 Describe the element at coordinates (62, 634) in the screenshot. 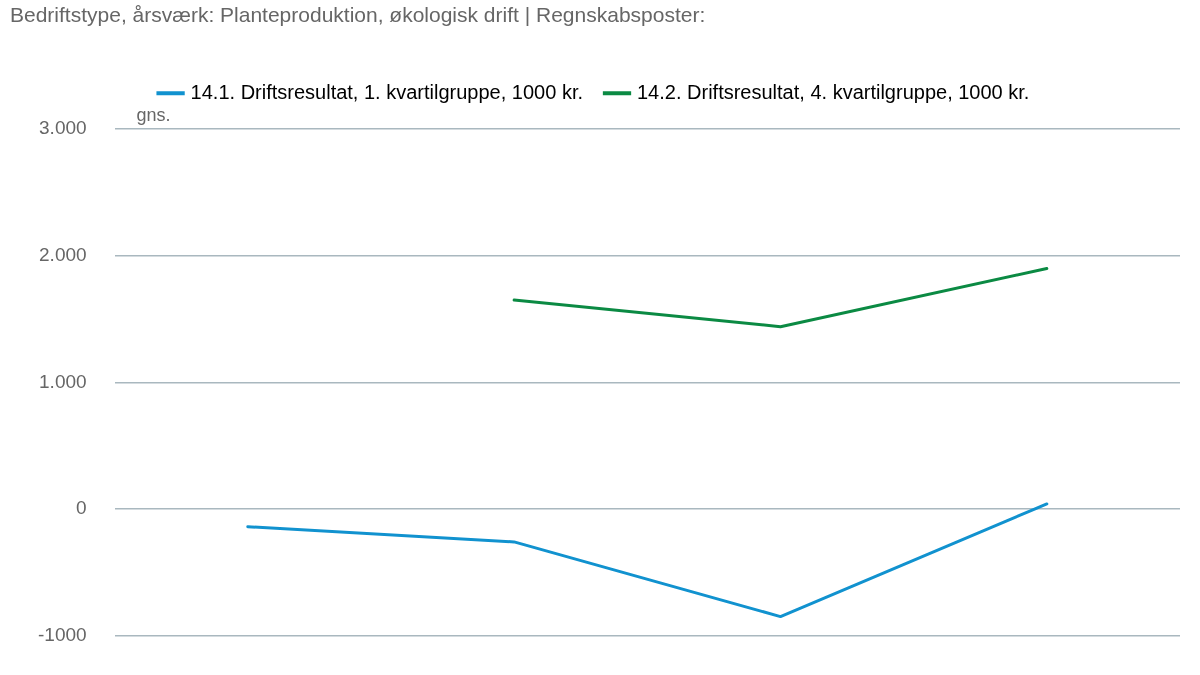

I see `y-tick-label: -1000` at that location.